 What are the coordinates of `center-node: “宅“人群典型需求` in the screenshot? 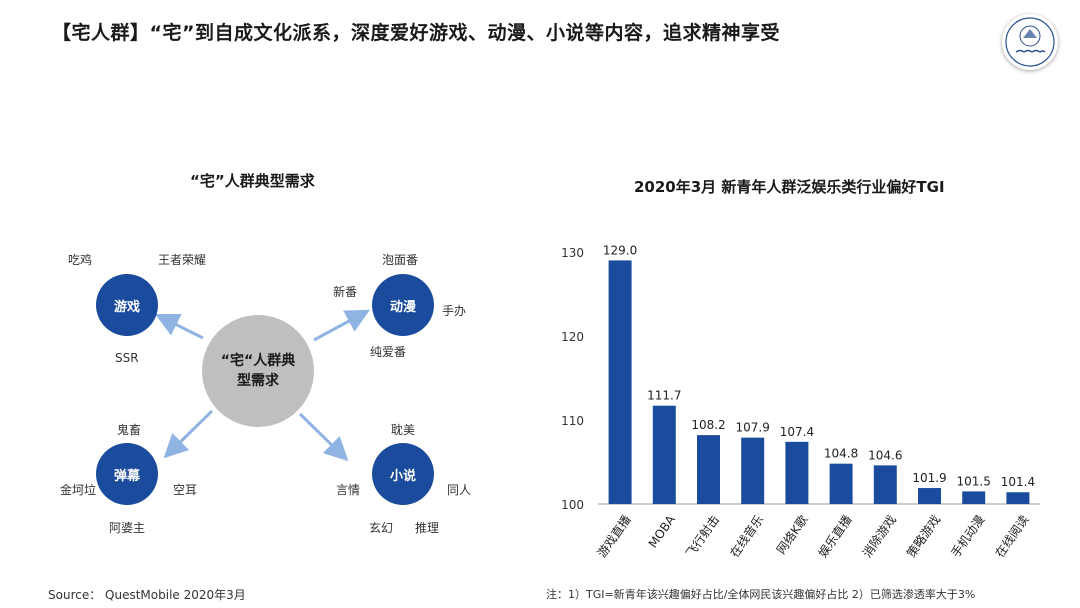 It's located at (258, 371).